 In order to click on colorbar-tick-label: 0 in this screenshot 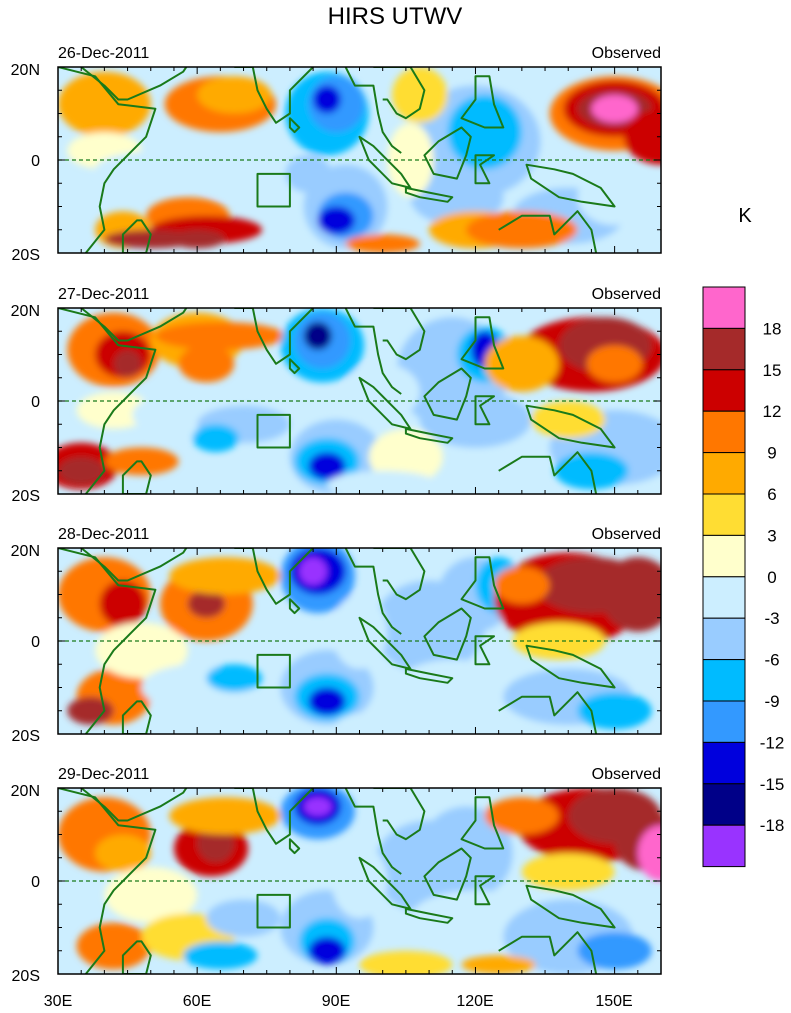, I will do `click(771, 577)`.